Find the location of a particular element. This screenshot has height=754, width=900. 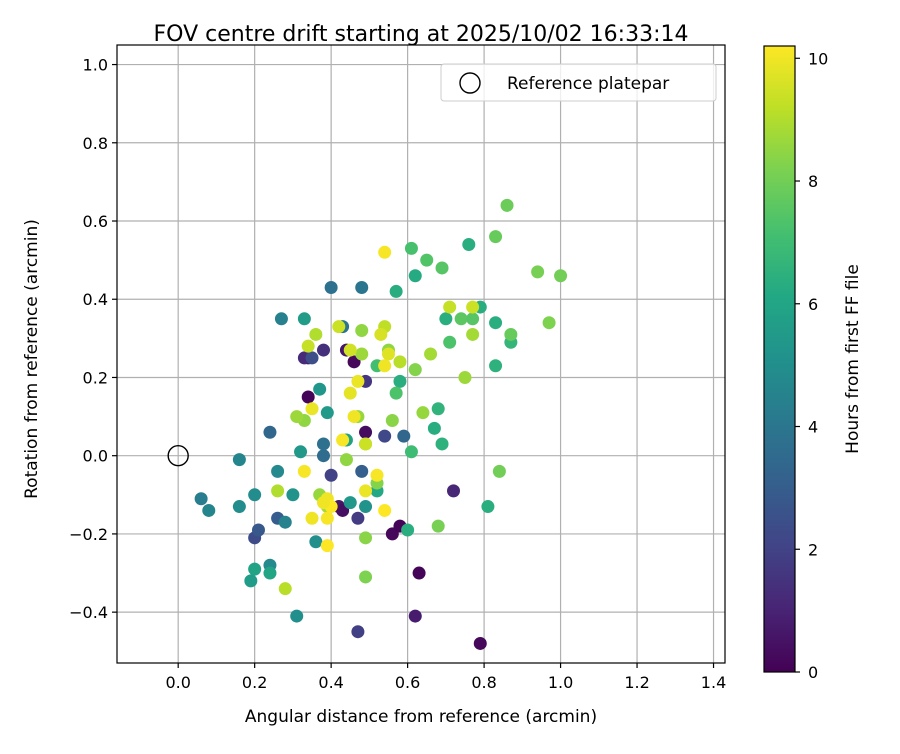

x-tick-label: 0.6 is located at coordinates (407, 682).